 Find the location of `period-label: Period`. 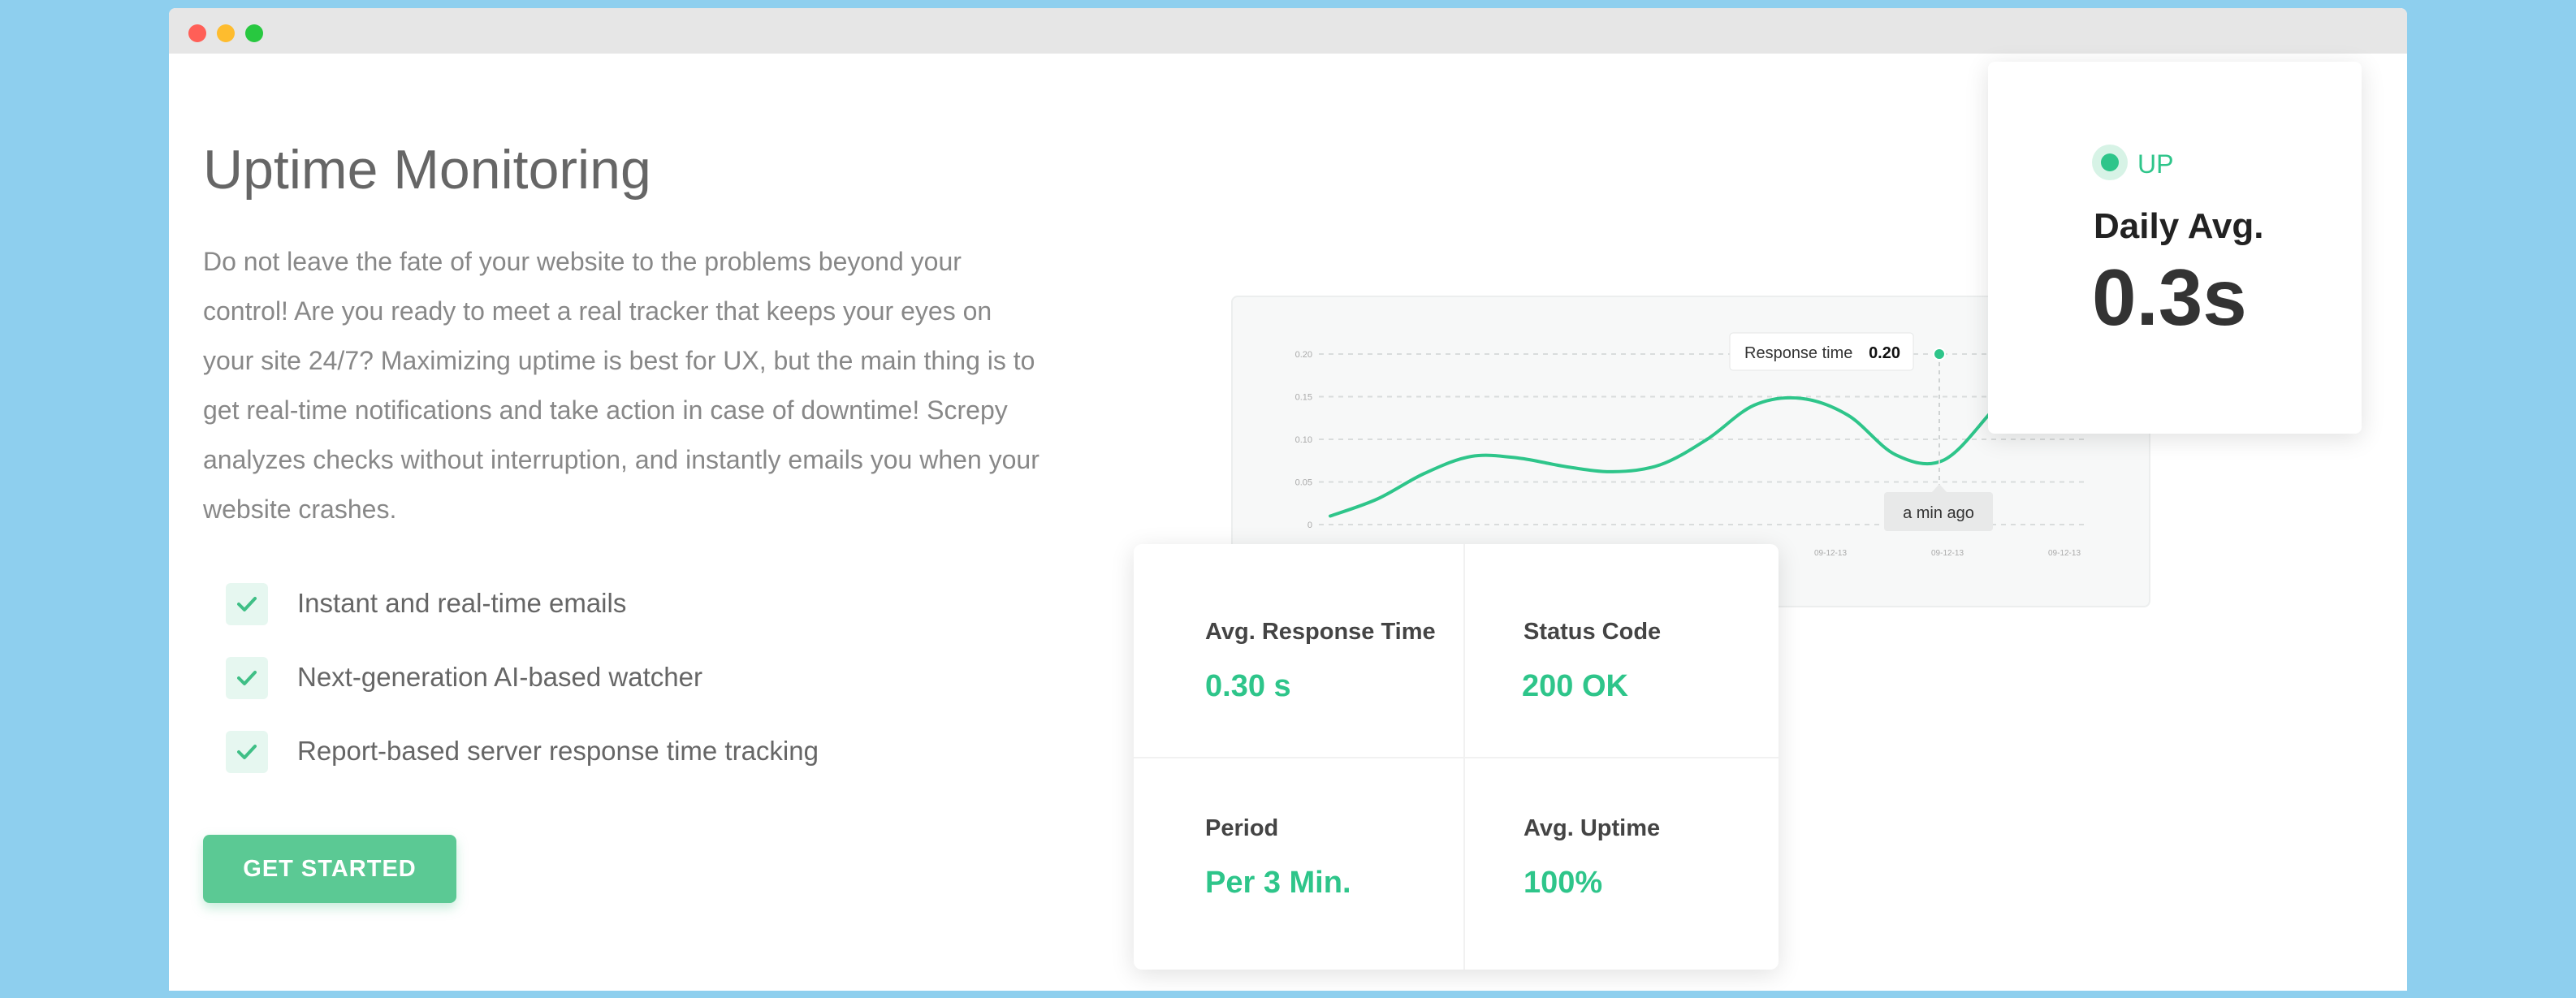

period-label: Period is located at coordinates (1242, 828).